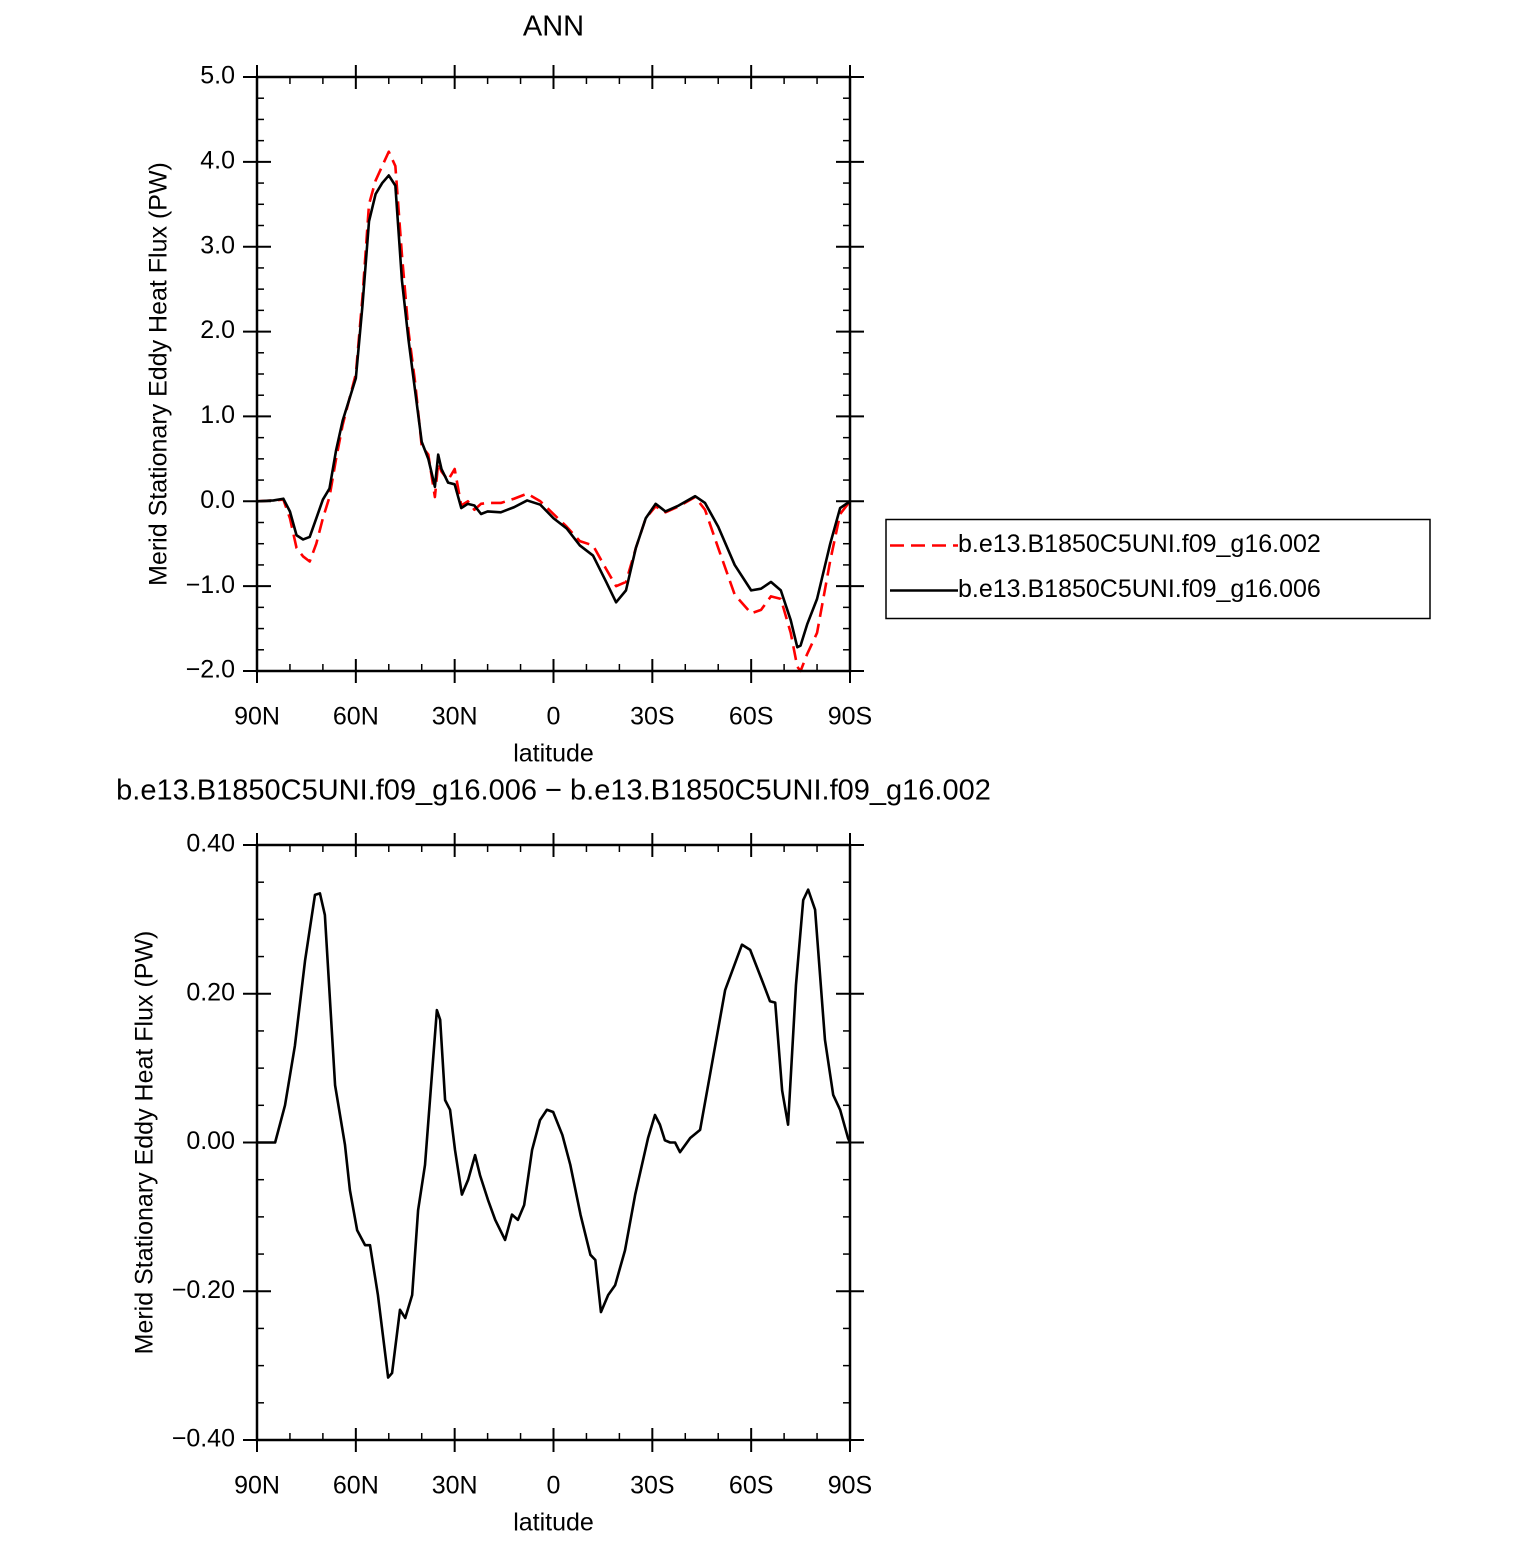  I want to click on y-tick-label: −0.20, so click(203, 1290).